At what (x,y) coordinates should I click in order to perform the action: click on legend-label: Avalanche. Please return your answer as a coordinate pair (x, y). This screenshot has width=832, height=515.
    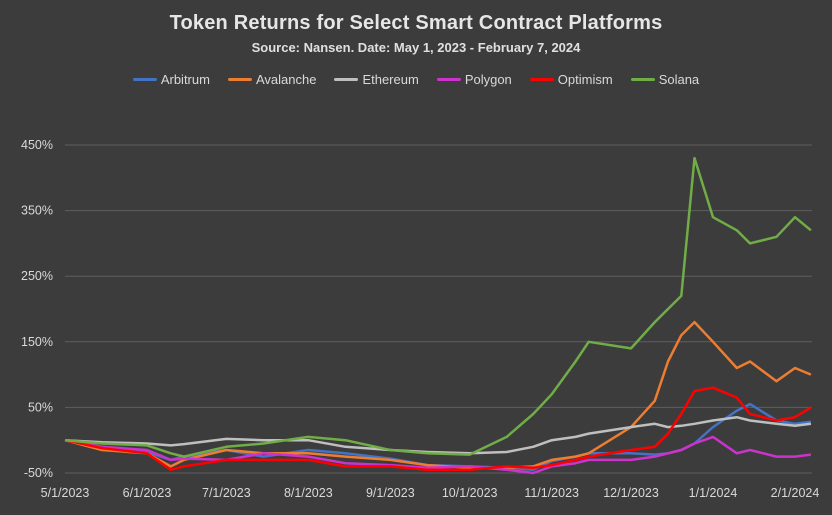
    Looking at the image, I should click on (286, 79).